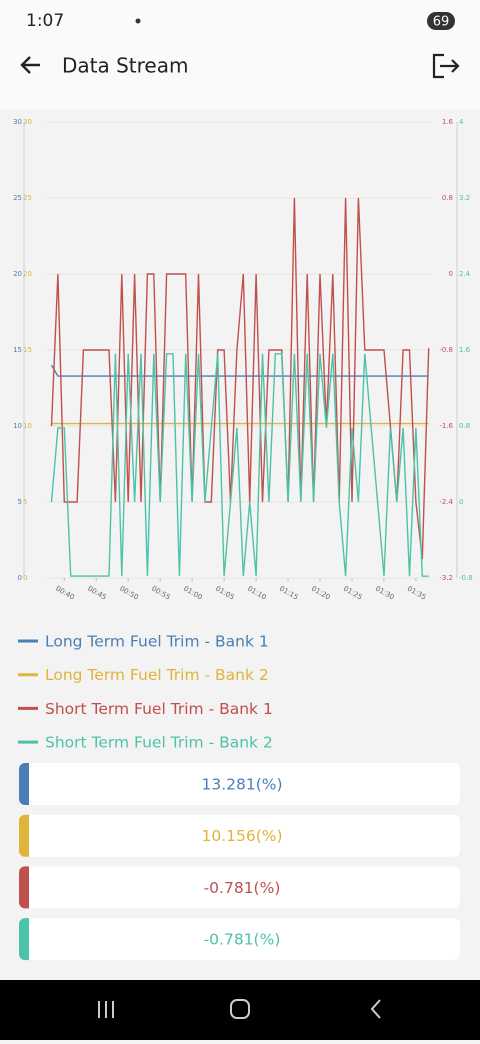  What do you see at coordinates (446, 66) in the screenshot?
I see `exit-button` at bounding box center [446, 66].